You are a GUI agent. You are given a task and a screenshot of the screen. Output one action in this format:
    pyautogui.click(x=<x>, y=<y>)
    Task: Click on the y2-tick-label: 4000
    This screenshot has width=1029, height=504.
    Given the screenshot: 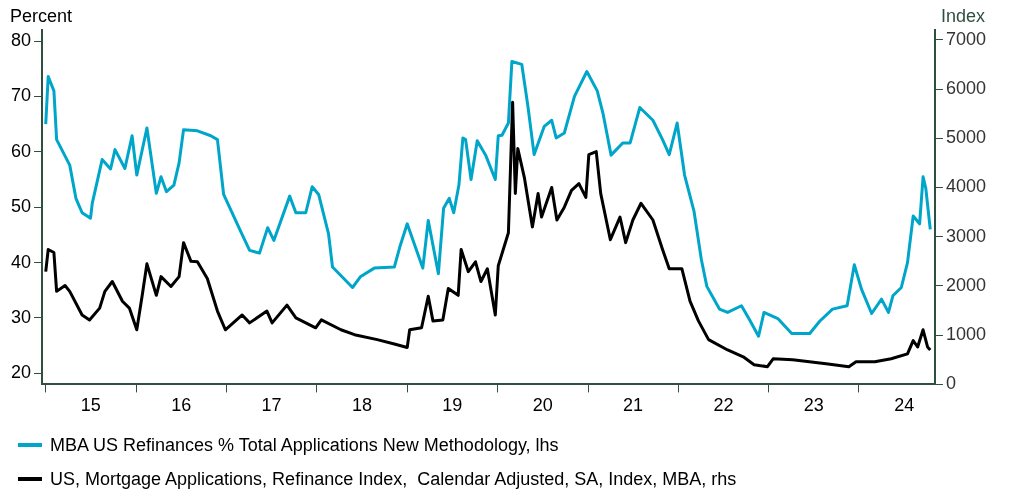 What is the action you would take?
    pyautogui.click(x=965, y=186)
    